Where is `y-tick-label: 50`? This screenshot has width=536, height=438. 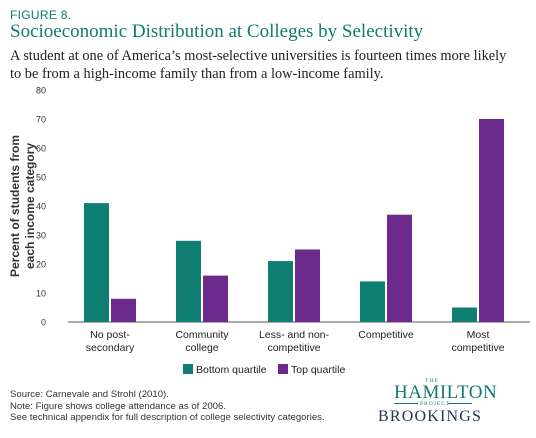
y-tick-label: 50 is located at coordinates (41, 178).